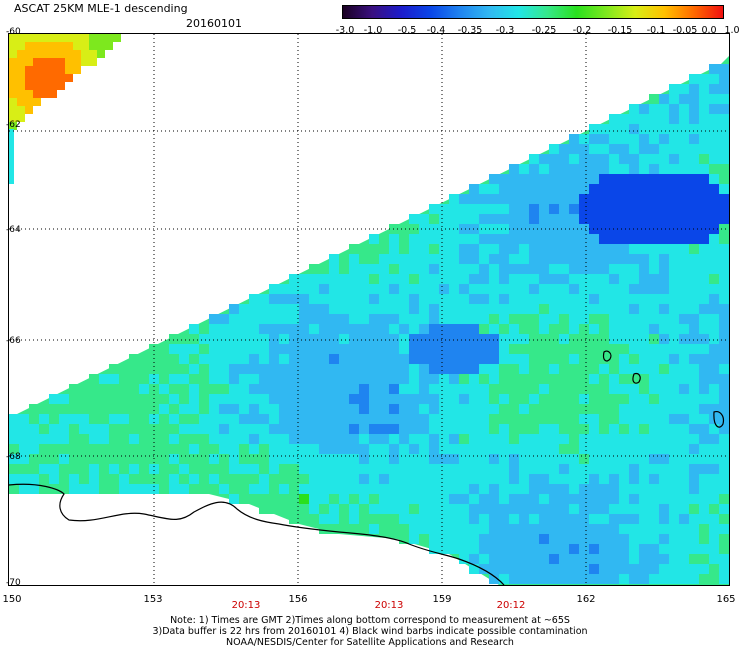 Image resolution: width=740 pixels, height=650 pixels. I want to click on colorbar, so click(533, 12).